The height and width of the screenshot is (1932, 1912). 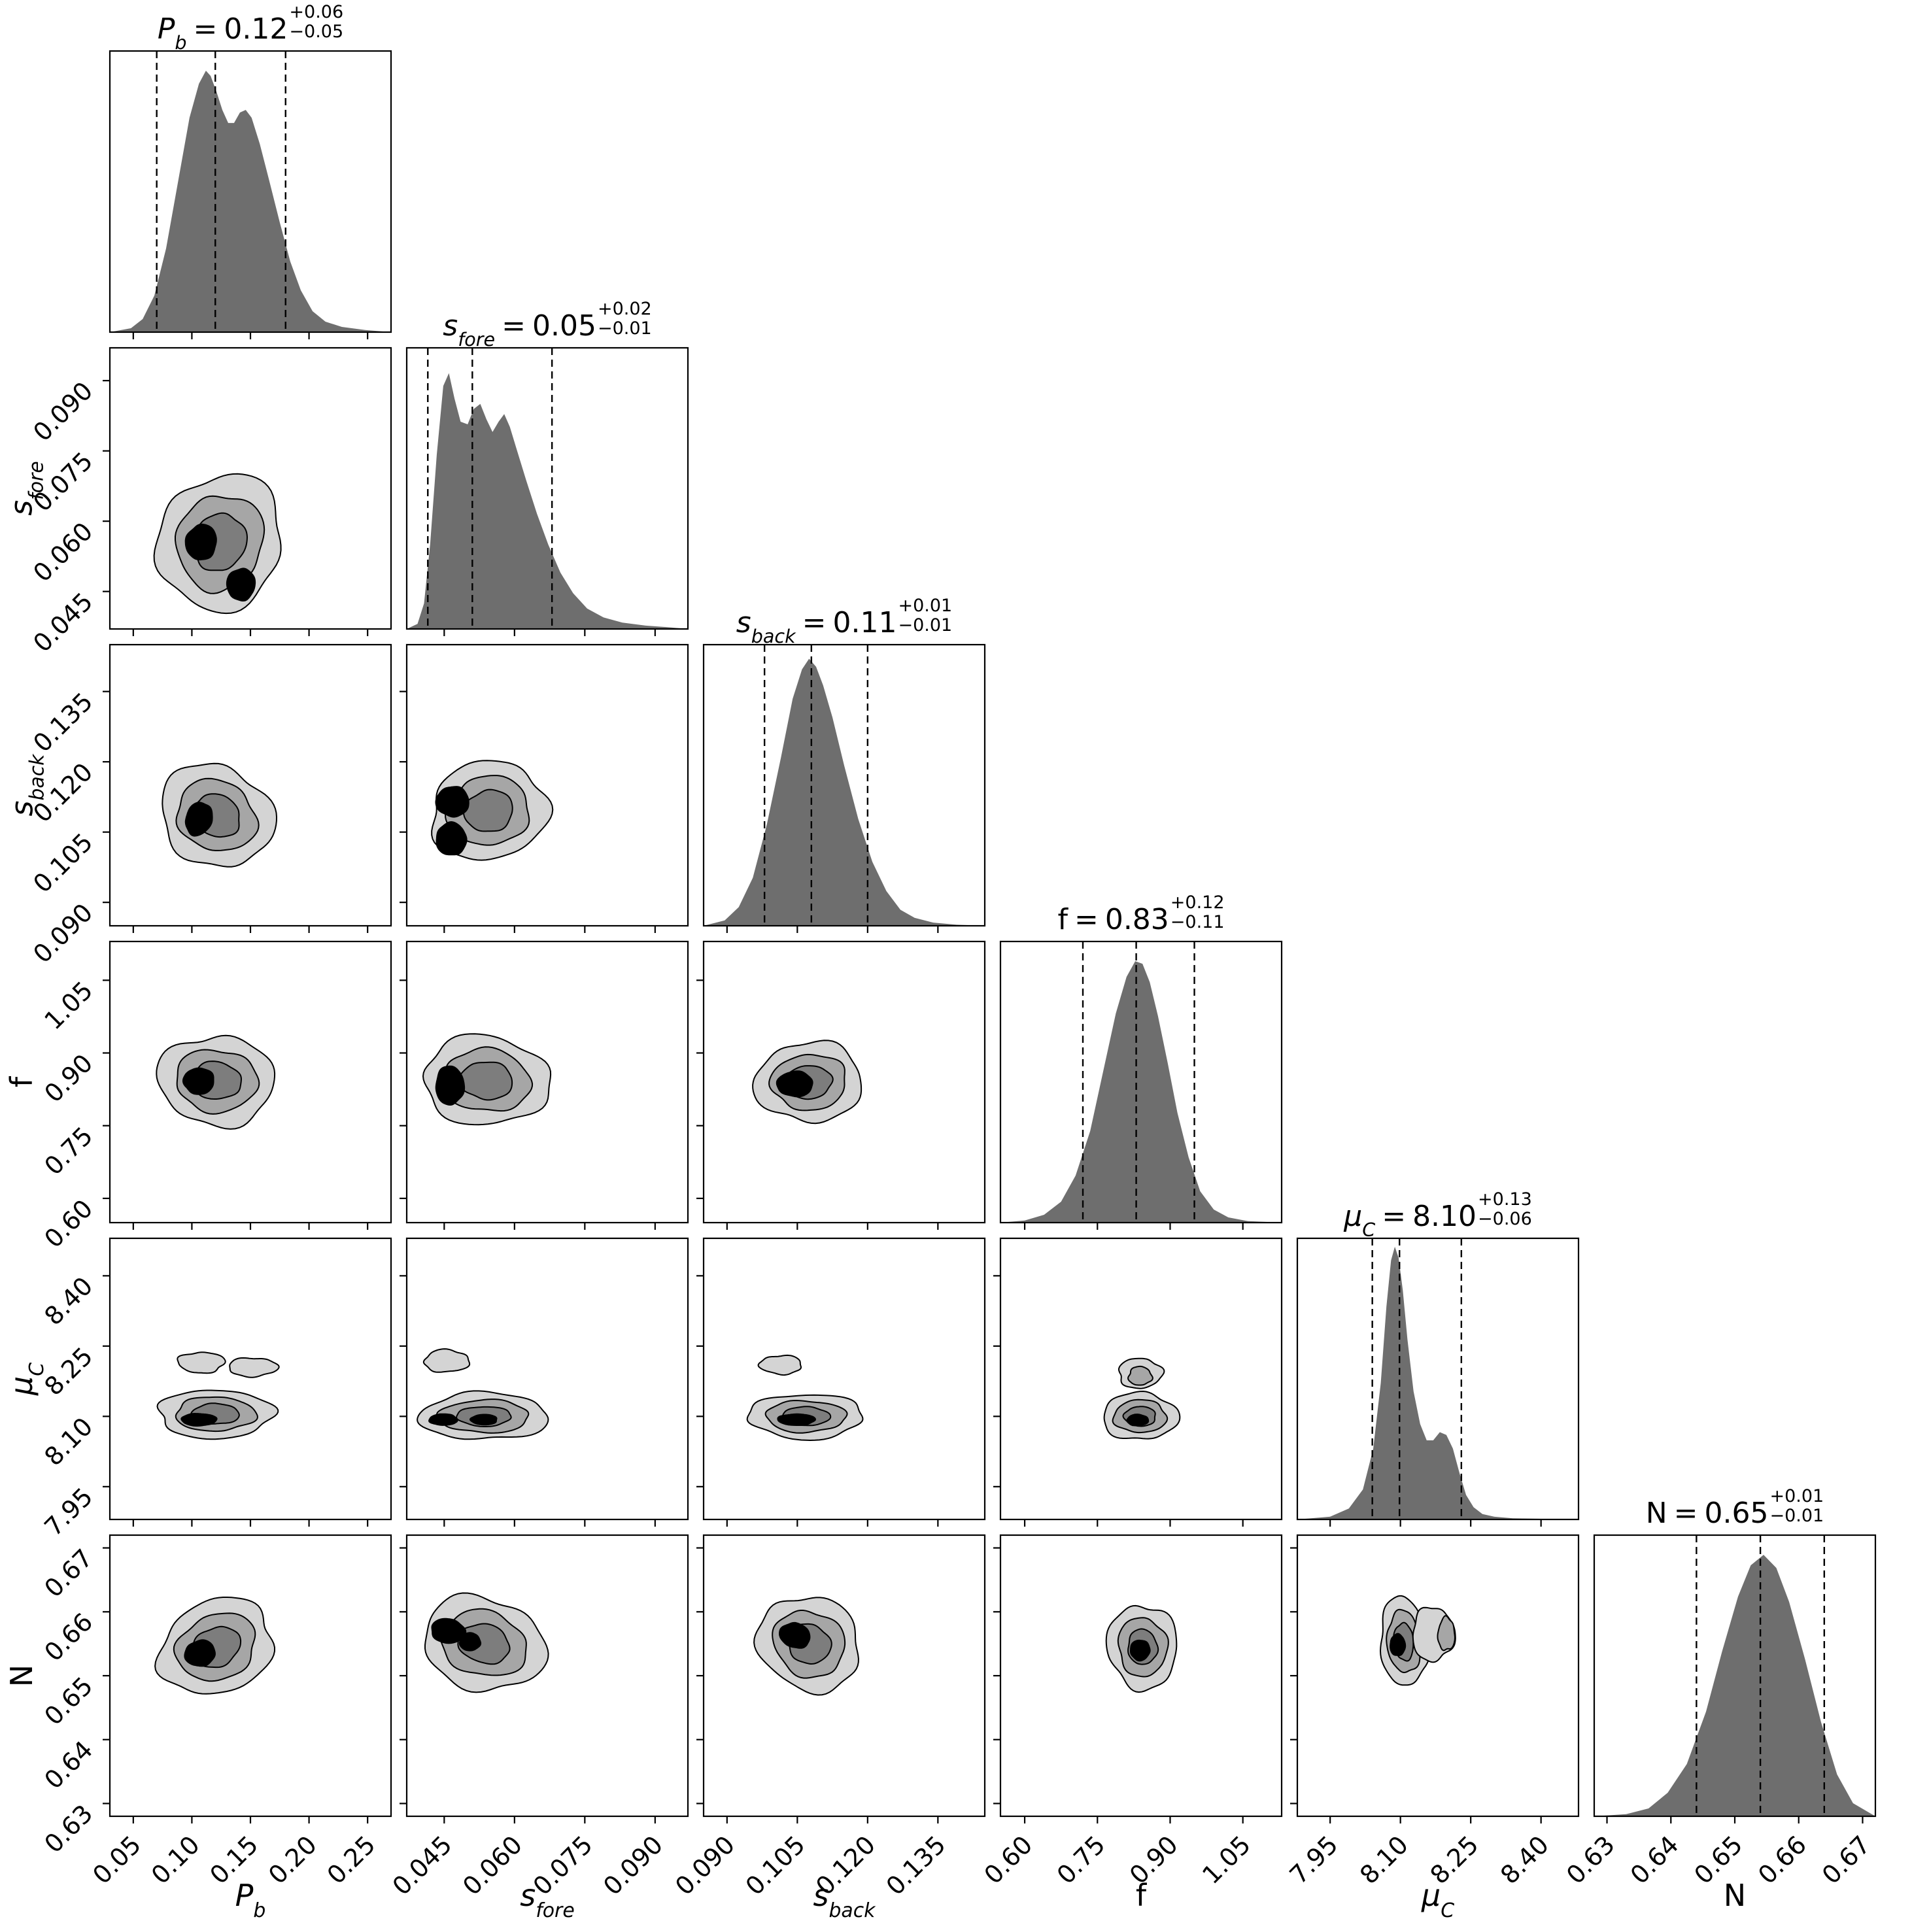 I want to click on panel-f-mu_C, so click(x=1138, y=1382).